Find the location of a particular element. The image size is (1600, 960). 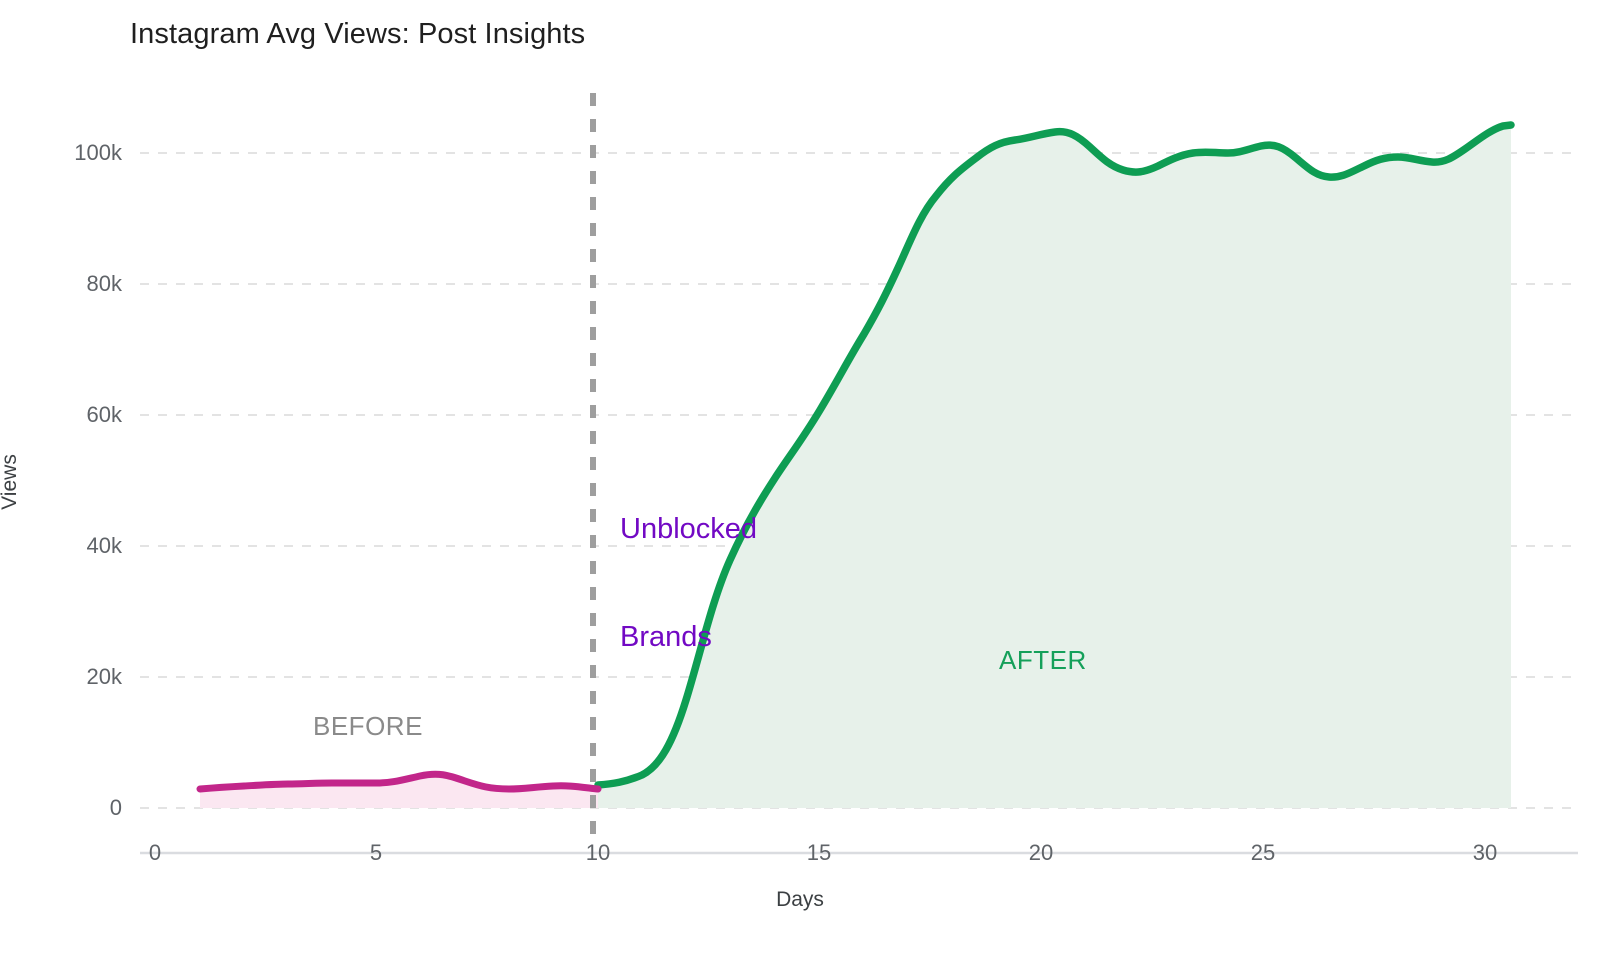

before-area-fill is located at coordinates (399, 791).